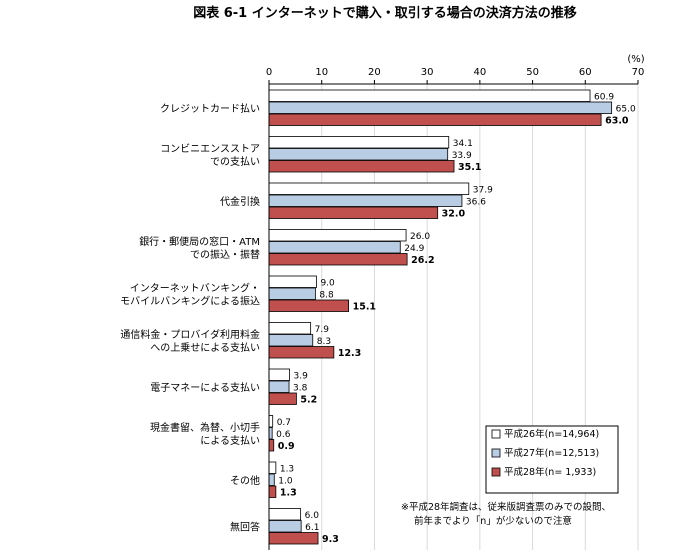  What do you see at coordinates (506, 507) in the screenshot?
I see `footnote-line: ※平成28年調査は、従来版調査票のみでの設問、` at bounding box center [506, 507].